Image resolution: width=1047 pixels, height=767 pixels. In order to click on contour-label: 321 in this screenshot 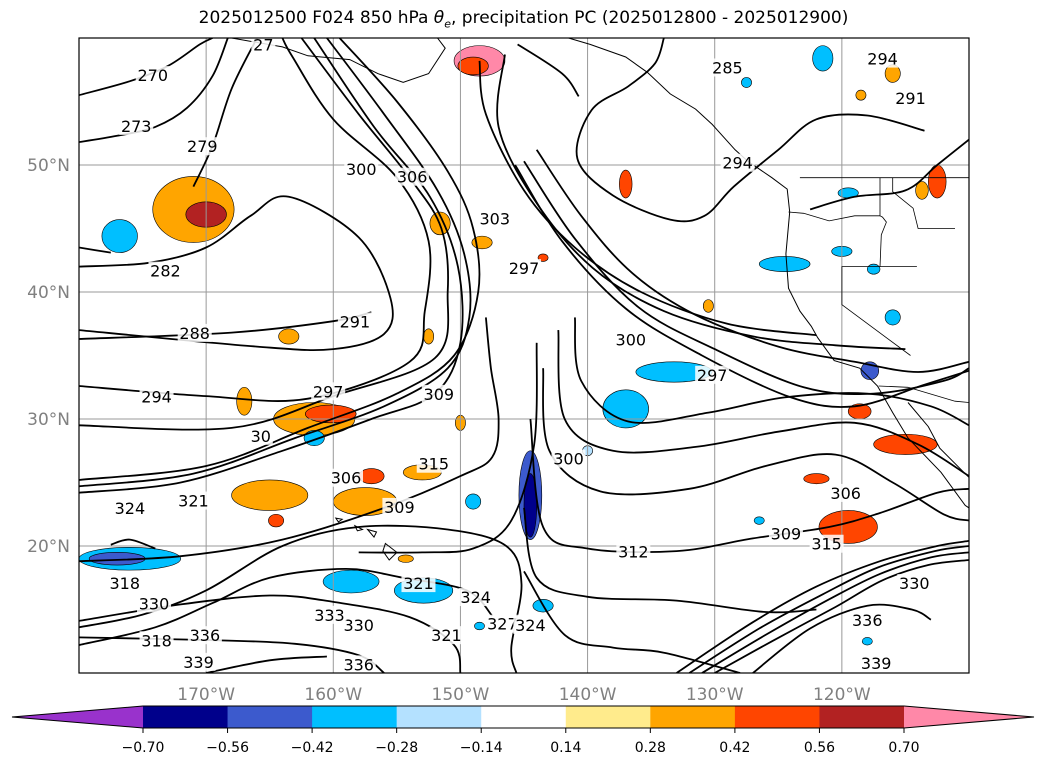, I will do `click(193, 501)`.